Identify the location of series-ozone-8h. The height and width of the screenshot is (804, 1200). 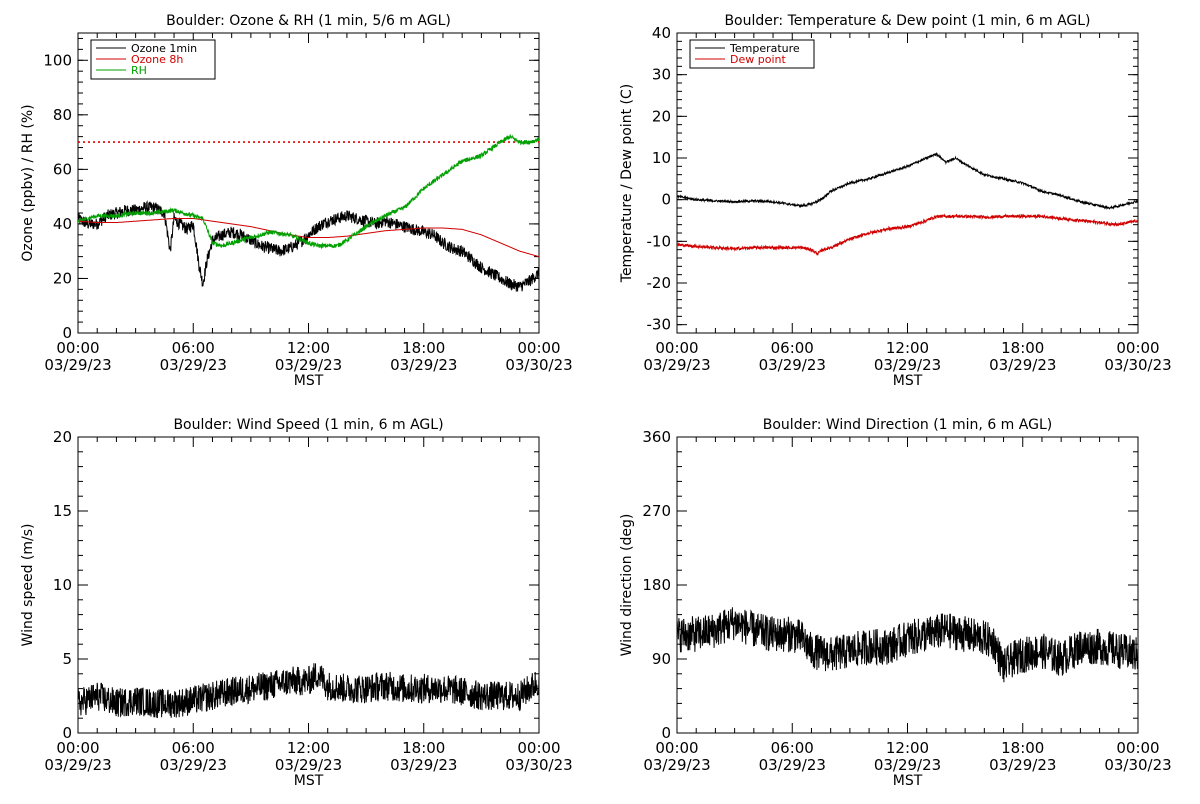
(308, 238).